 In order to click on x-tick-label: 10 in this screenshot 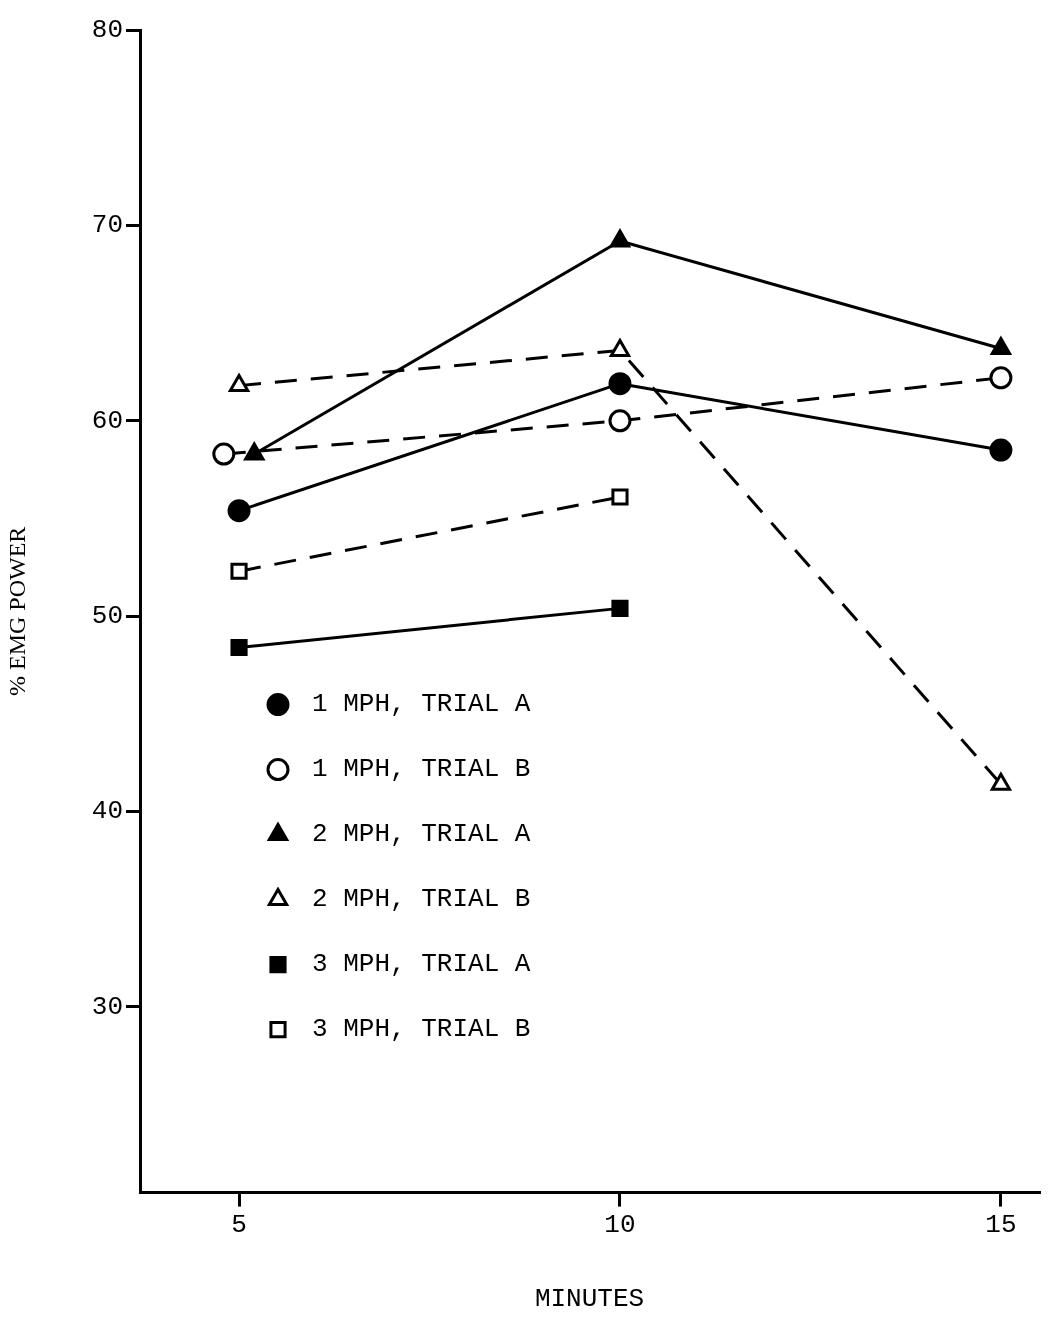, I will do `click(620, 1225)`.